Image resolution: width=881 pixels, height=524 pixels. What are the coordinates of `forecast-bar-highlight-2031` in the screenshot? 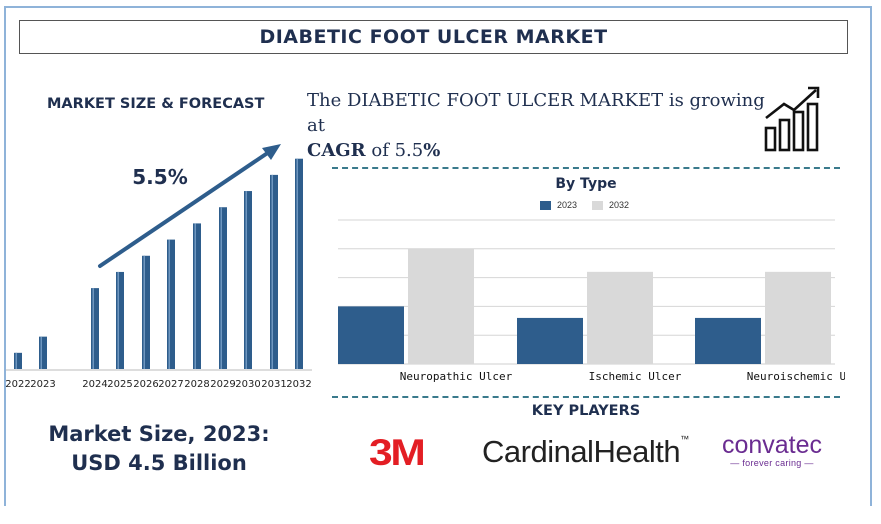 It's located at (272, 271).